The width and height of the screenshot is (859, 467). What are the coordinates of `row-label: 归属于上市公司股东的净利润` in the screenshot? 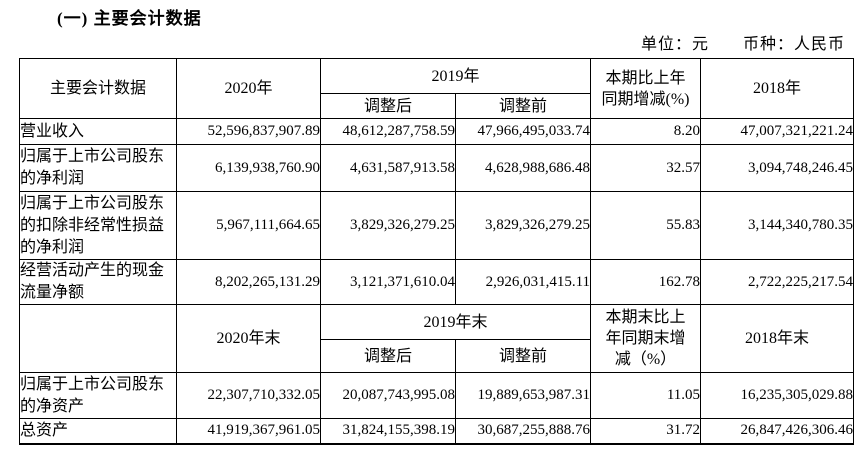 It's located at (98, 168).